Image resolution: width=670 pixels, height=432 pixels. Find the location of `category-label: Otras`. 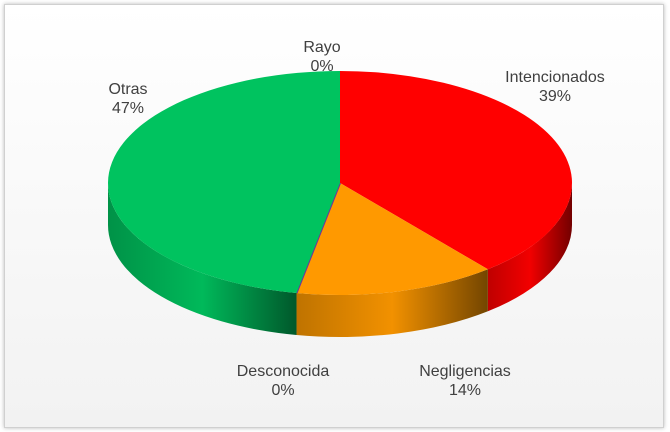

category-label: Otras is located at coordinates (128, 89).